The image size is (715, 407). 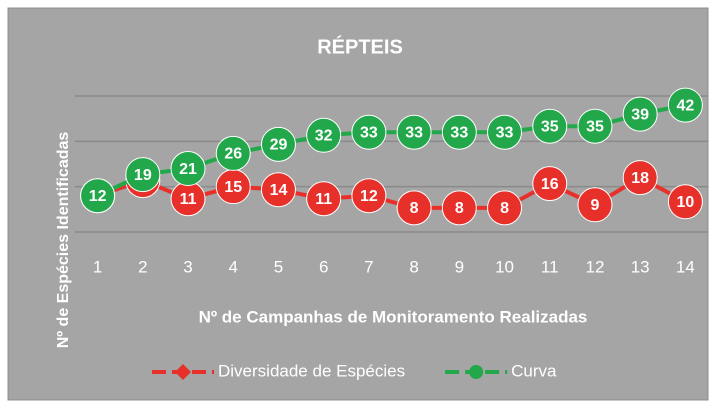 What do you see at coordinates (63, 240) in the screenshot?
I see `y-axis-title: Nº de Espécies Identificadas` at bounding box center [63, 240].